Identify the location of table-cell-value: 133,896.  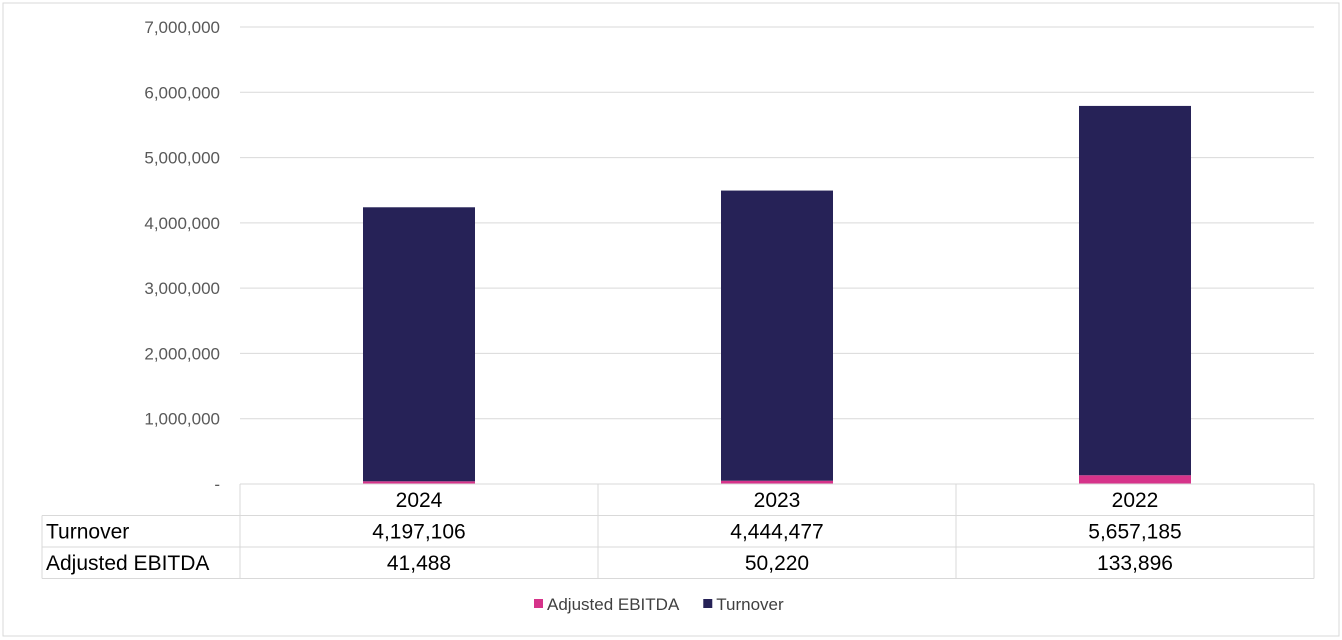
(1135, 563).